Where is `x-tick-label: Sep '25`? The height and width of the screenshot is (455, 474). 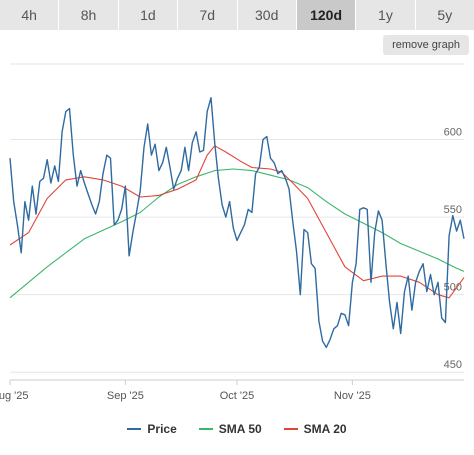
x-tick-label: Sep '25 is located at coordinates (125, 396).